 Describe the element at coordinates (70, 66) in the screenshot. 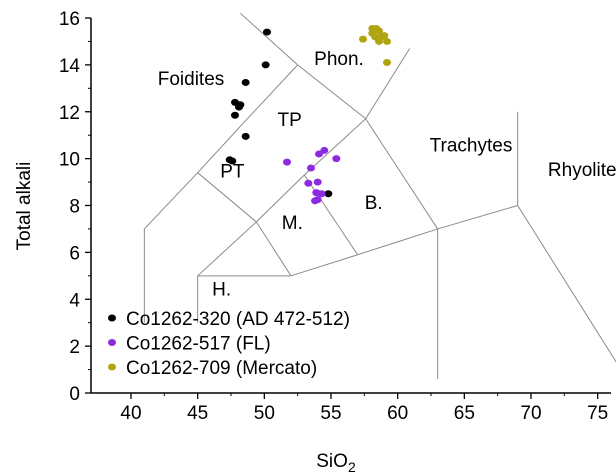

I see `y-tick-label: 14` at that location.